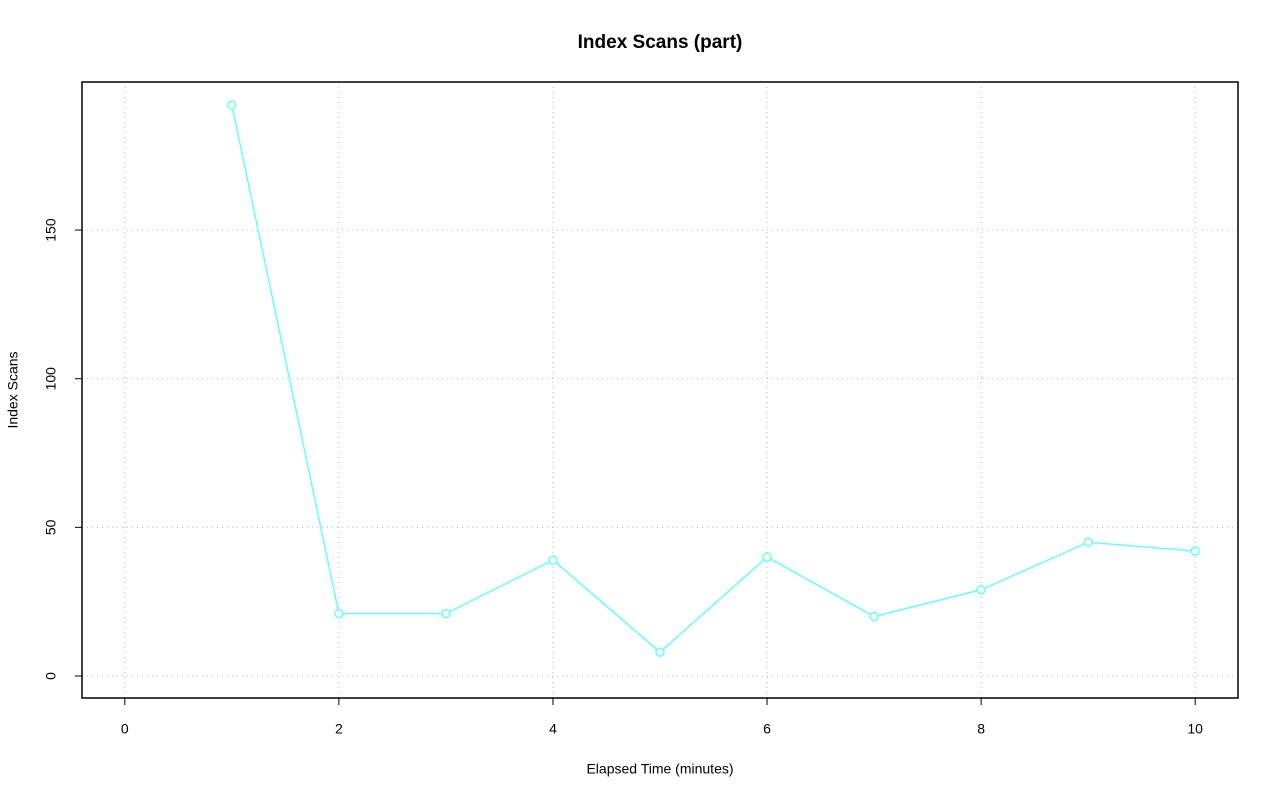  What do you see at coordinates (1195, 729) in the screenshot?
I see `x-tick-label: 10` at bounding box center [1195, 729].